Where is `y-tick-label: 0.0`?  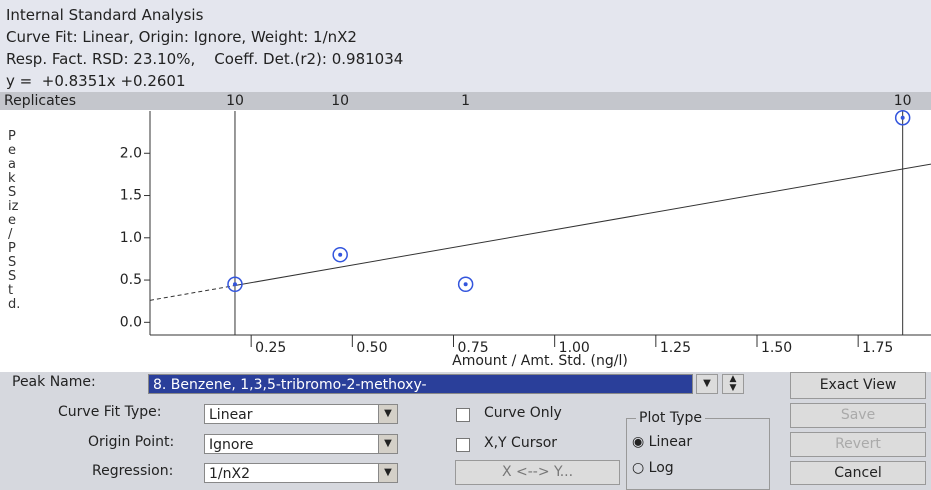 y-tick-label: 0.0 is located at coordinates (131, 322).